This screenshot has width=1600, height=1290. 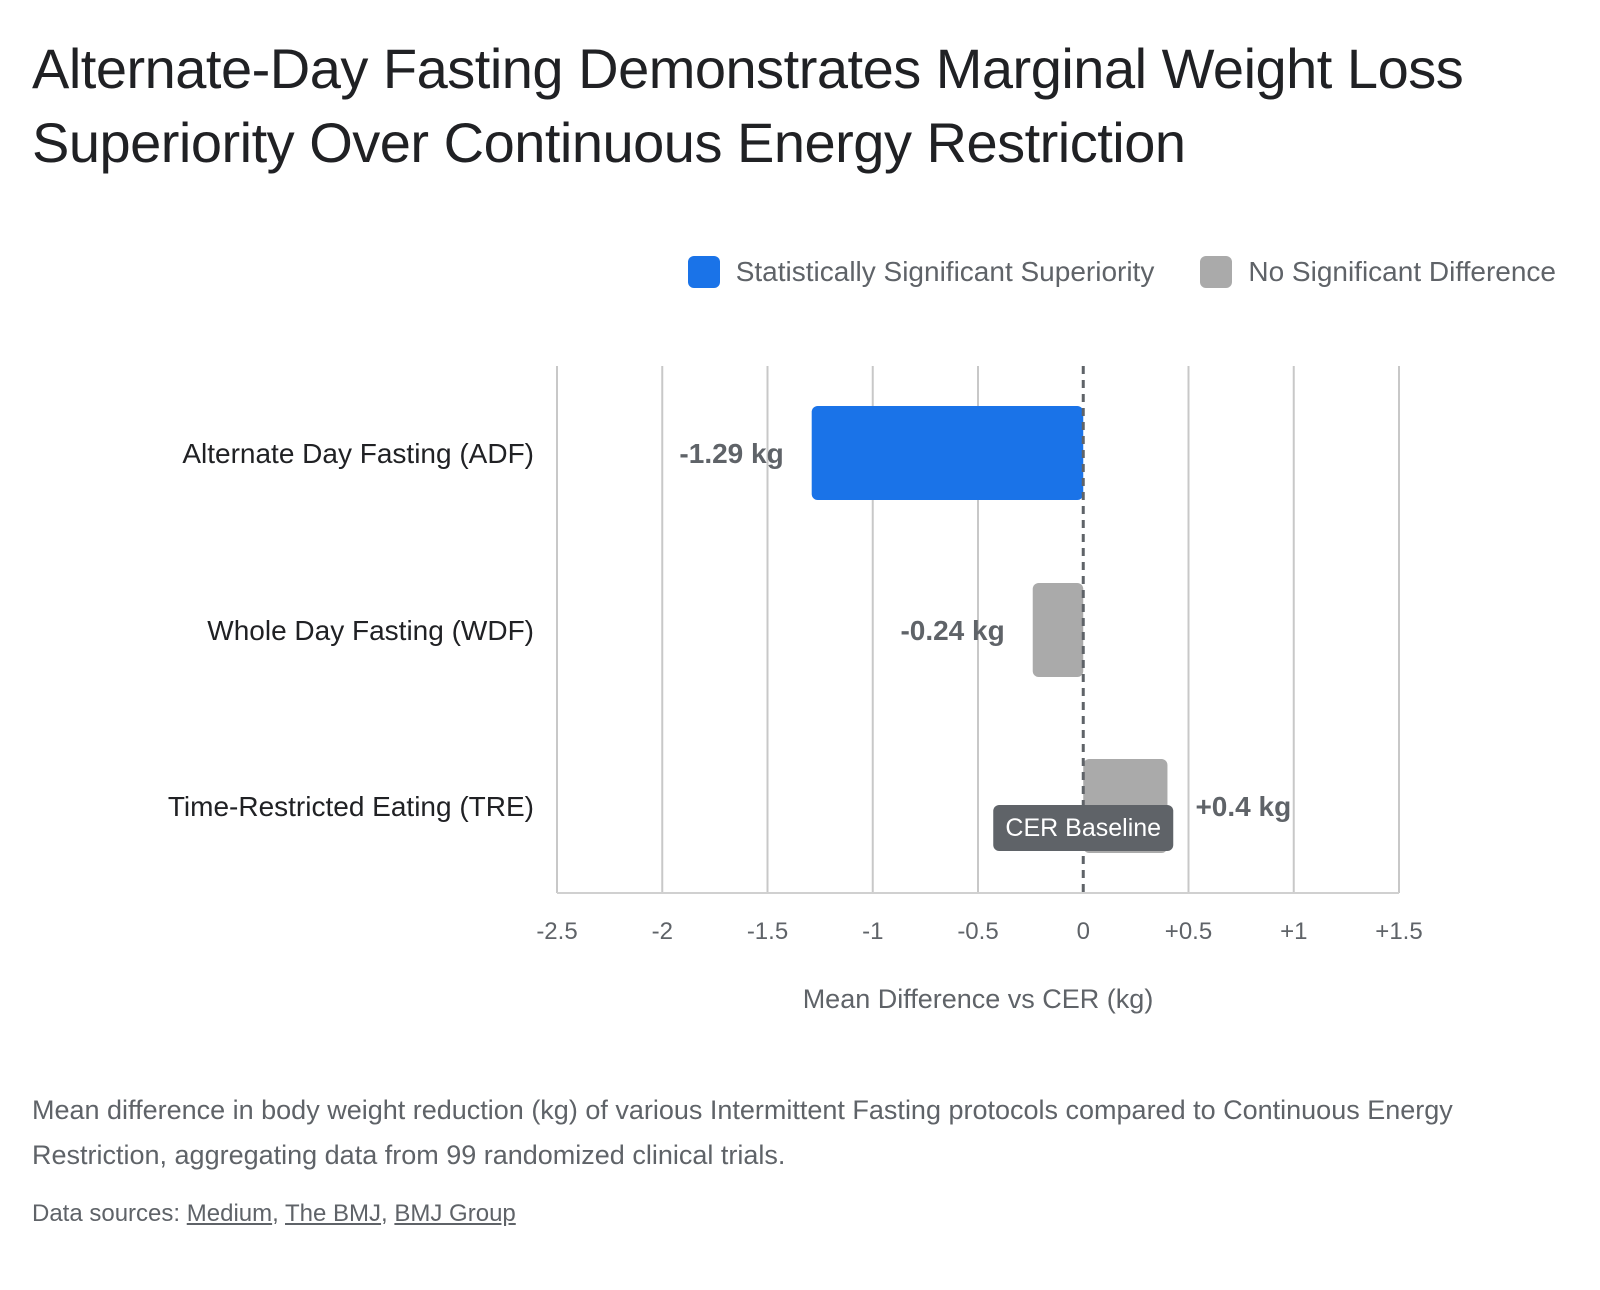 I want to click on x-tick-label: -1.5, so click(x=767, y=931).